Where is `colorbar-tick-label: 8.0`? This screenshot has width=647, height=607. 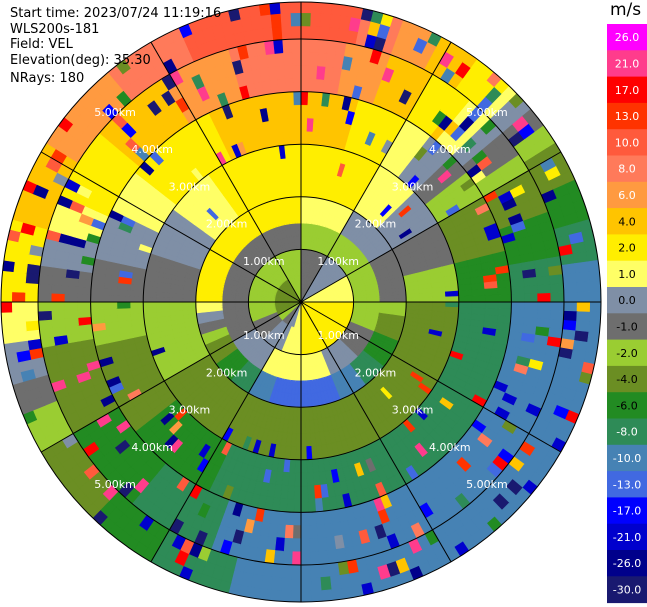 colorbar-tick-label: 8.0 is located at coordinates (627, 169).